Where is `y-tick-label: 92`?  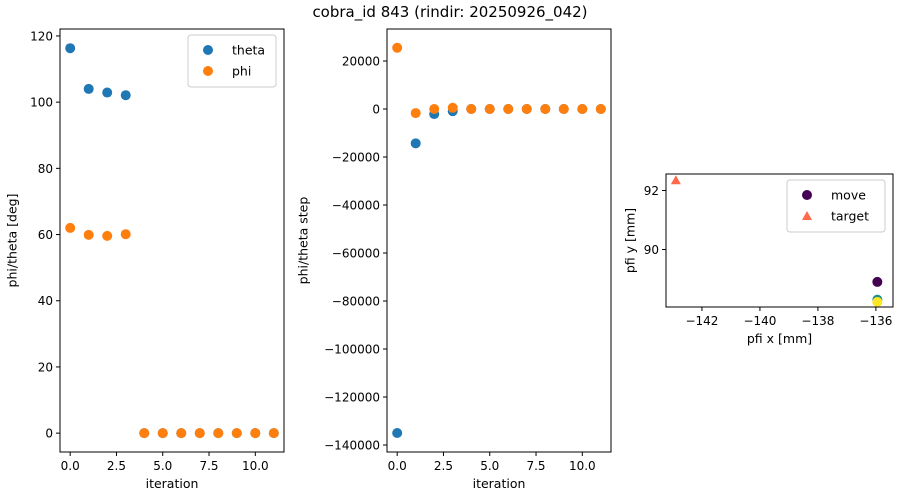
y-tick-label: 92 is located at coordinates (651, 191).